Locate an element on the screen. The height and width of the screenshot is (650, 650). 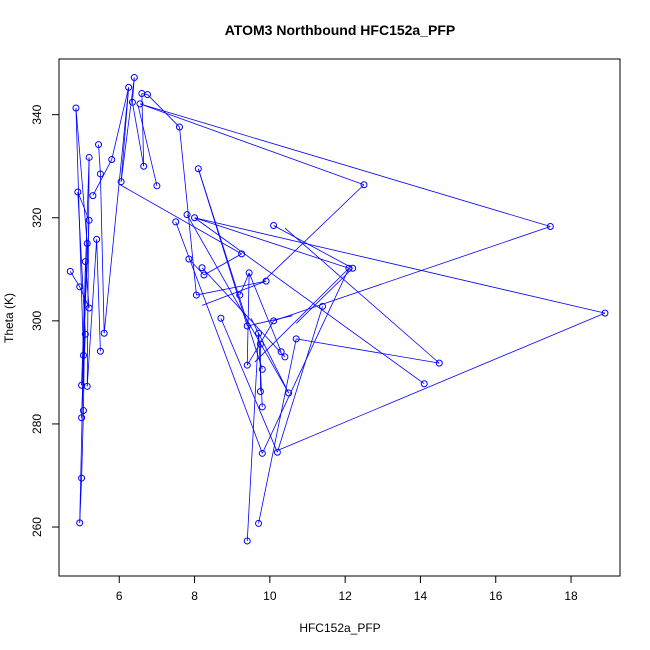
x-tick-label: 16 is located at coordinates (496, 596).